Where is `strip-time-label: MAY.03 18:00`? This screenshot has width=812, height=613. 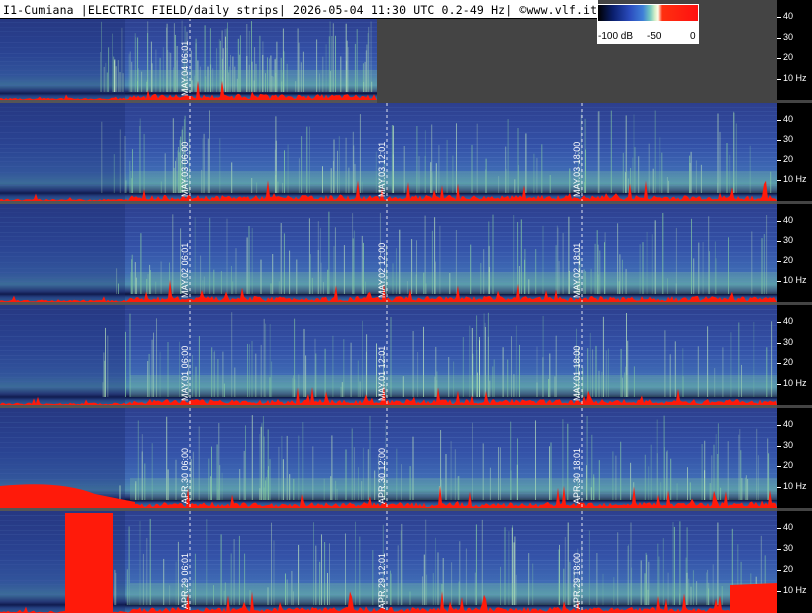
strip-time-label: MAY.03 18:00 is located at coordinates (577, 169).